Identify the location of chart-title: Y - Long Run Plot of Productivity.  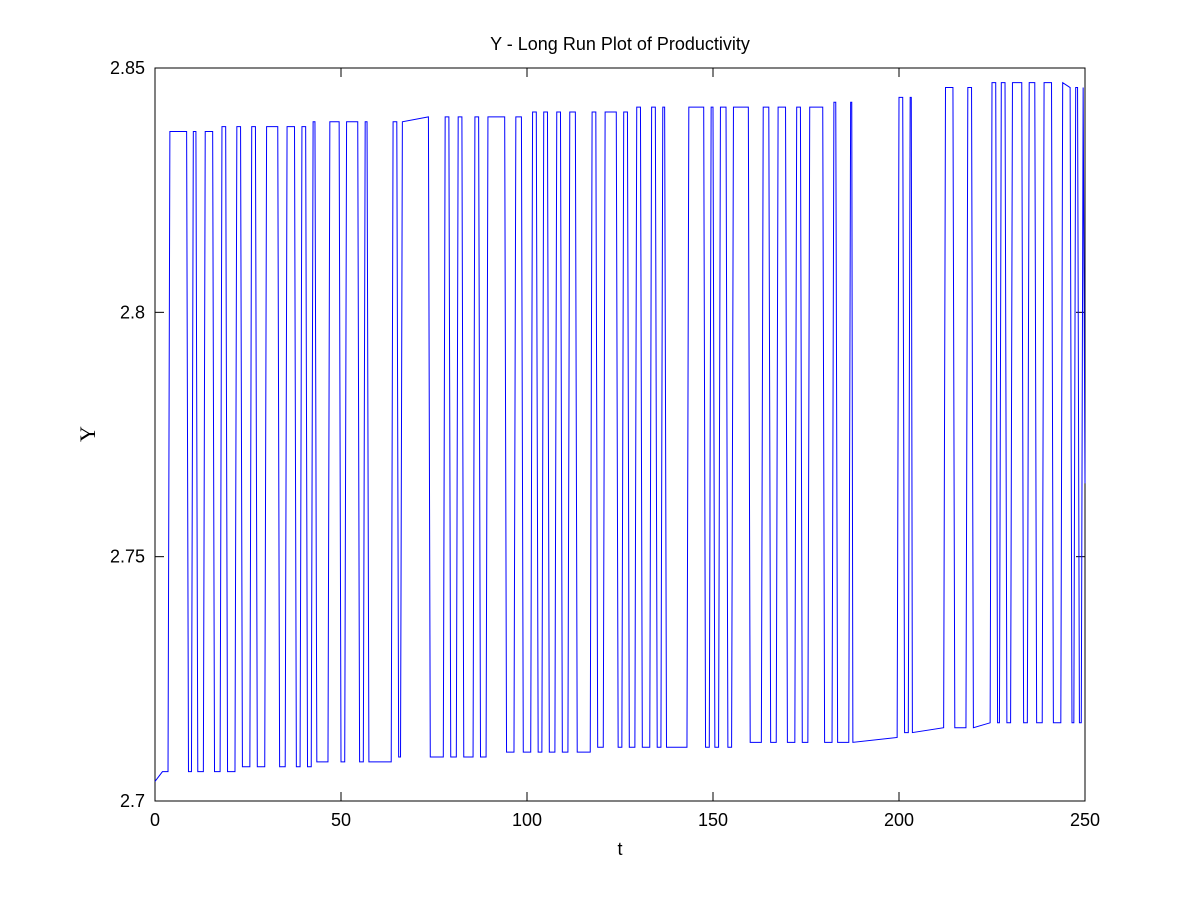
(620, 44).